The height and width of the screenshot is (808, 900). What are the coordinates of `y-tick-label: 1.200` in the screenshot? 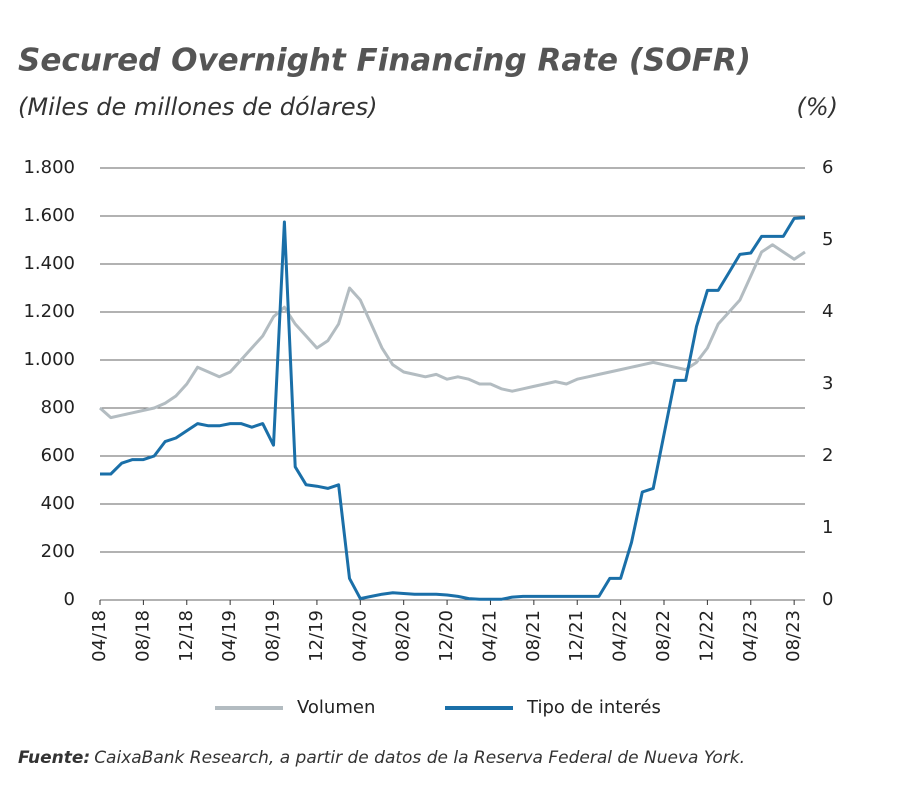 It's located at (49, 311).